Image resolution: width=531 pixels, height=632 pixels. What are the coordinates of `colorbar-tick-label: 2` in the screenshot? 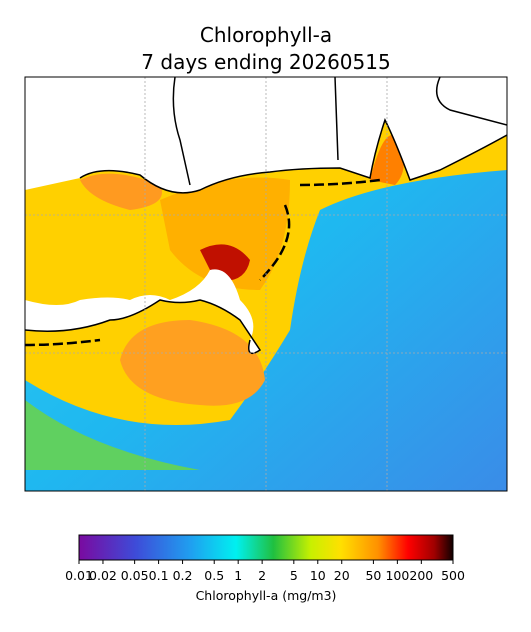 It's located at (262, 575).